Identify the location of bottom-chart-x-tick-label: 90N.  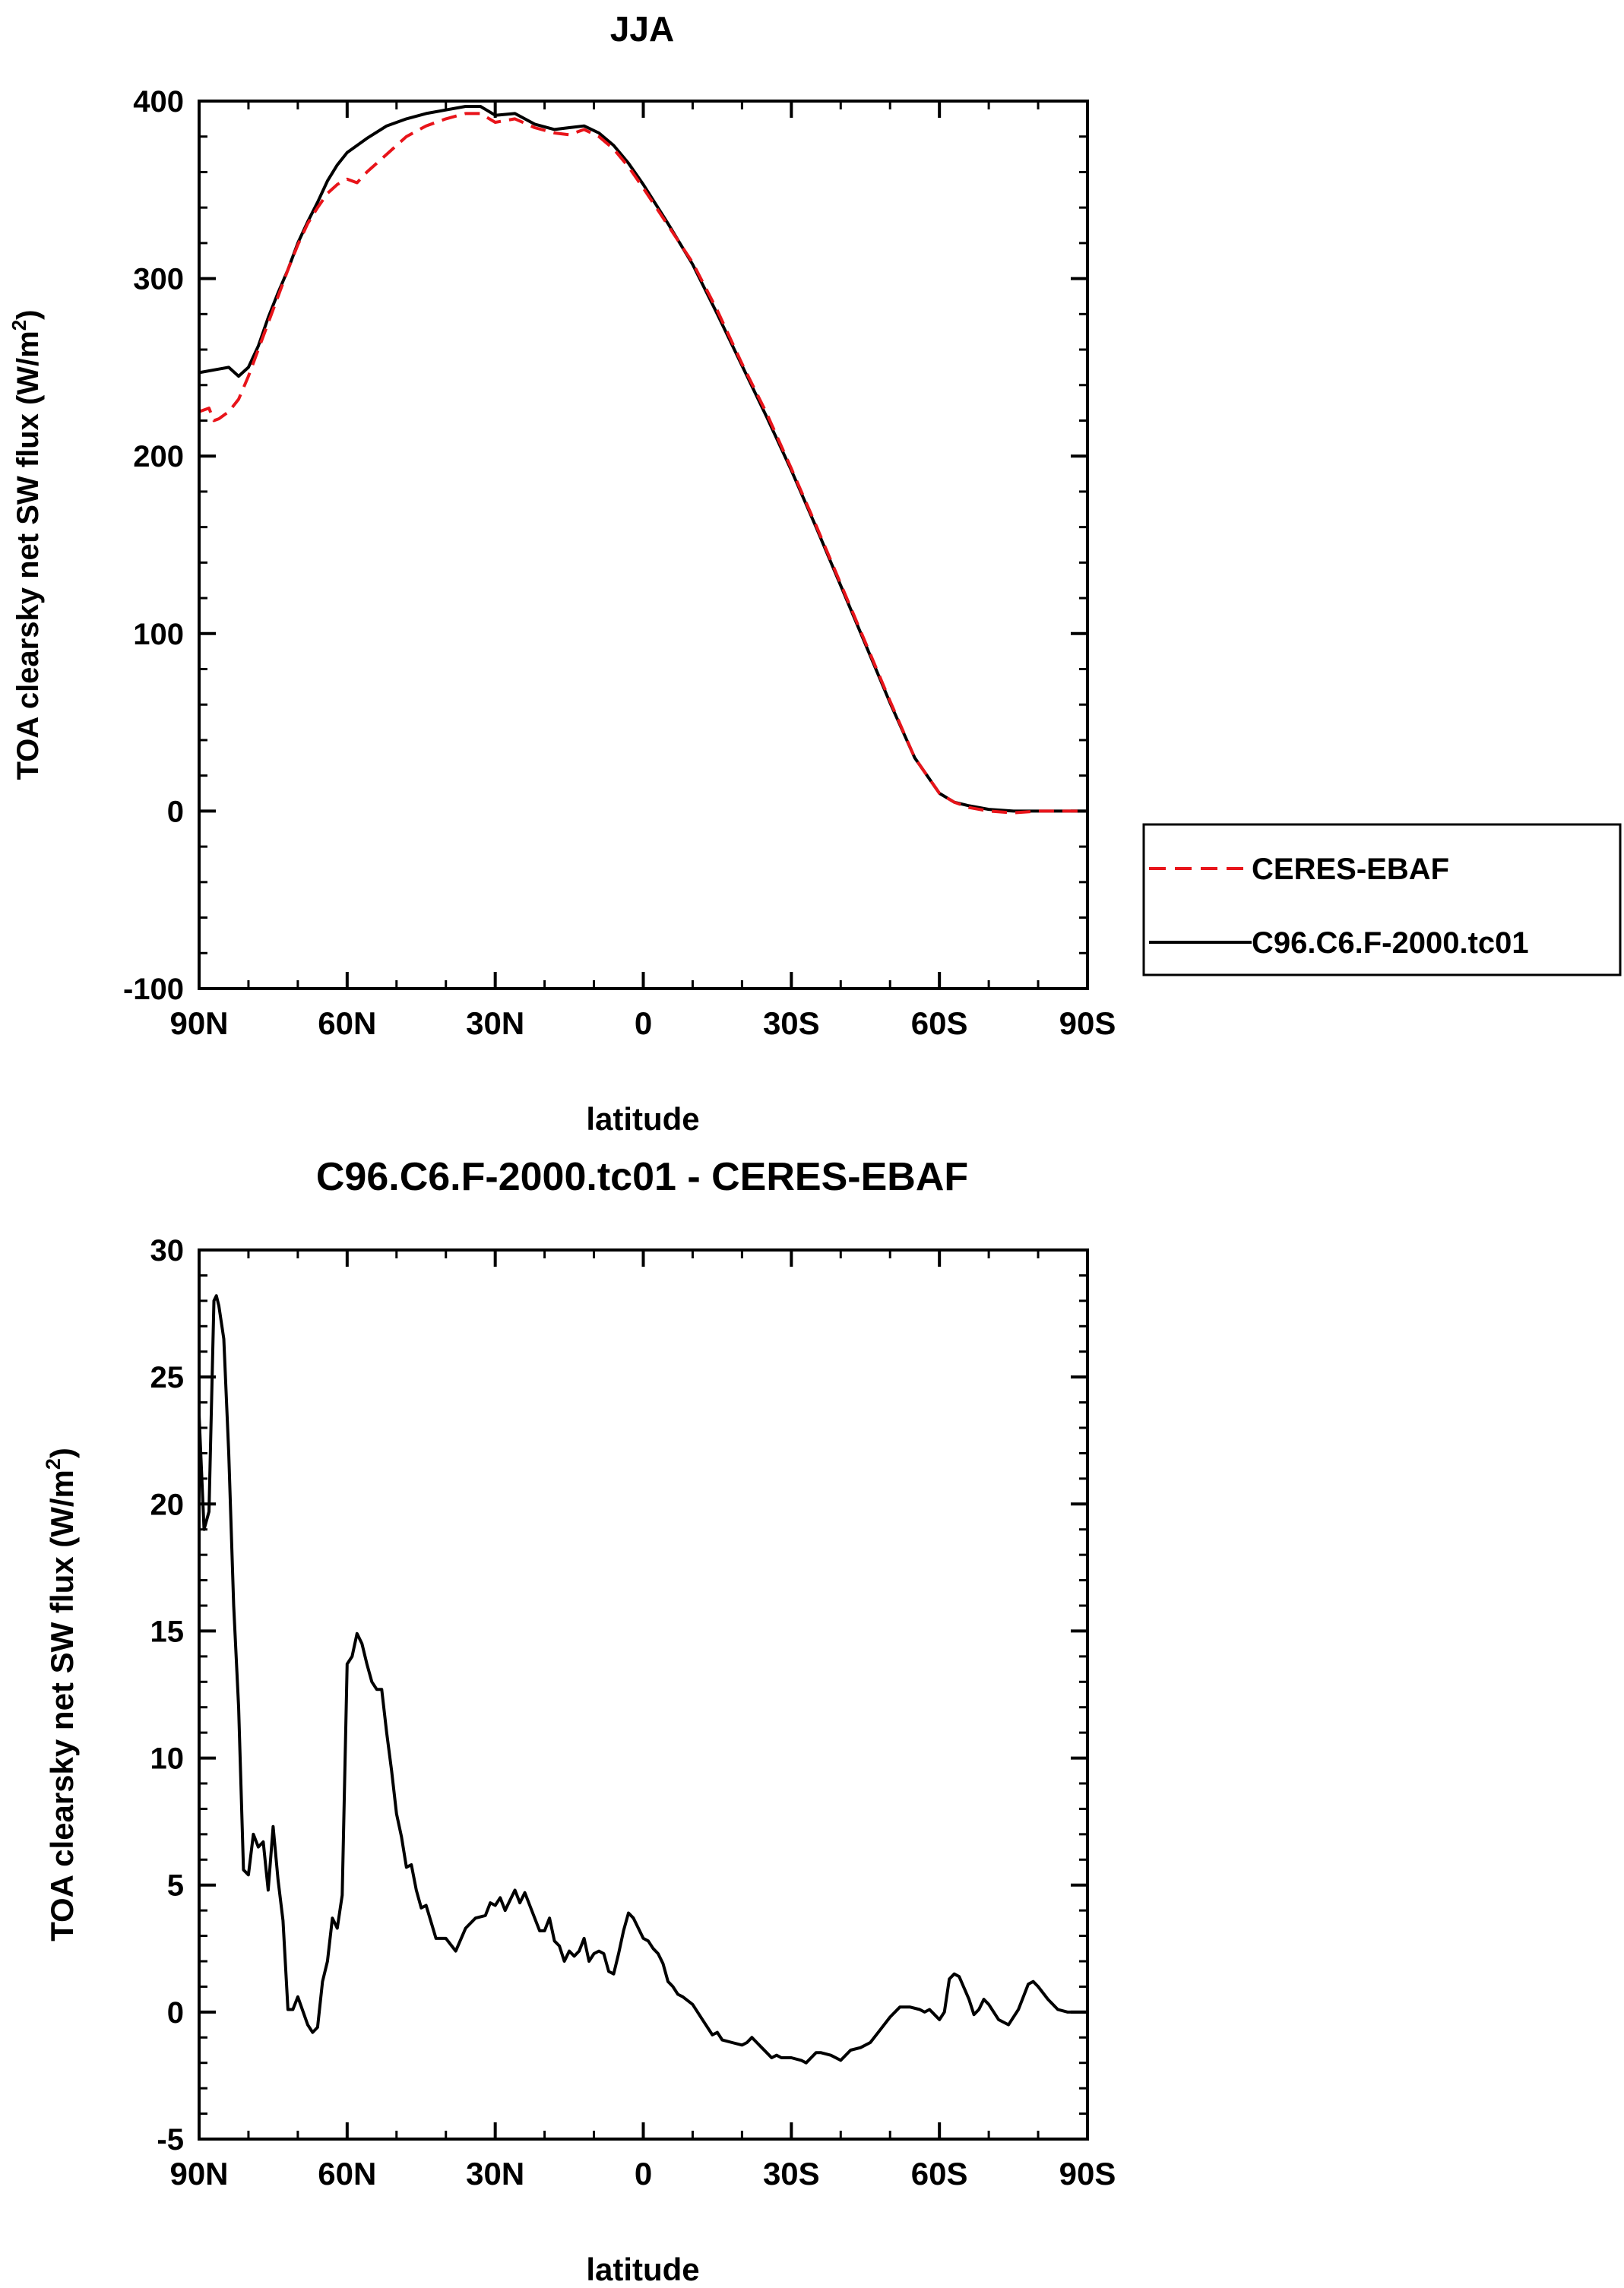
(199, 2173).